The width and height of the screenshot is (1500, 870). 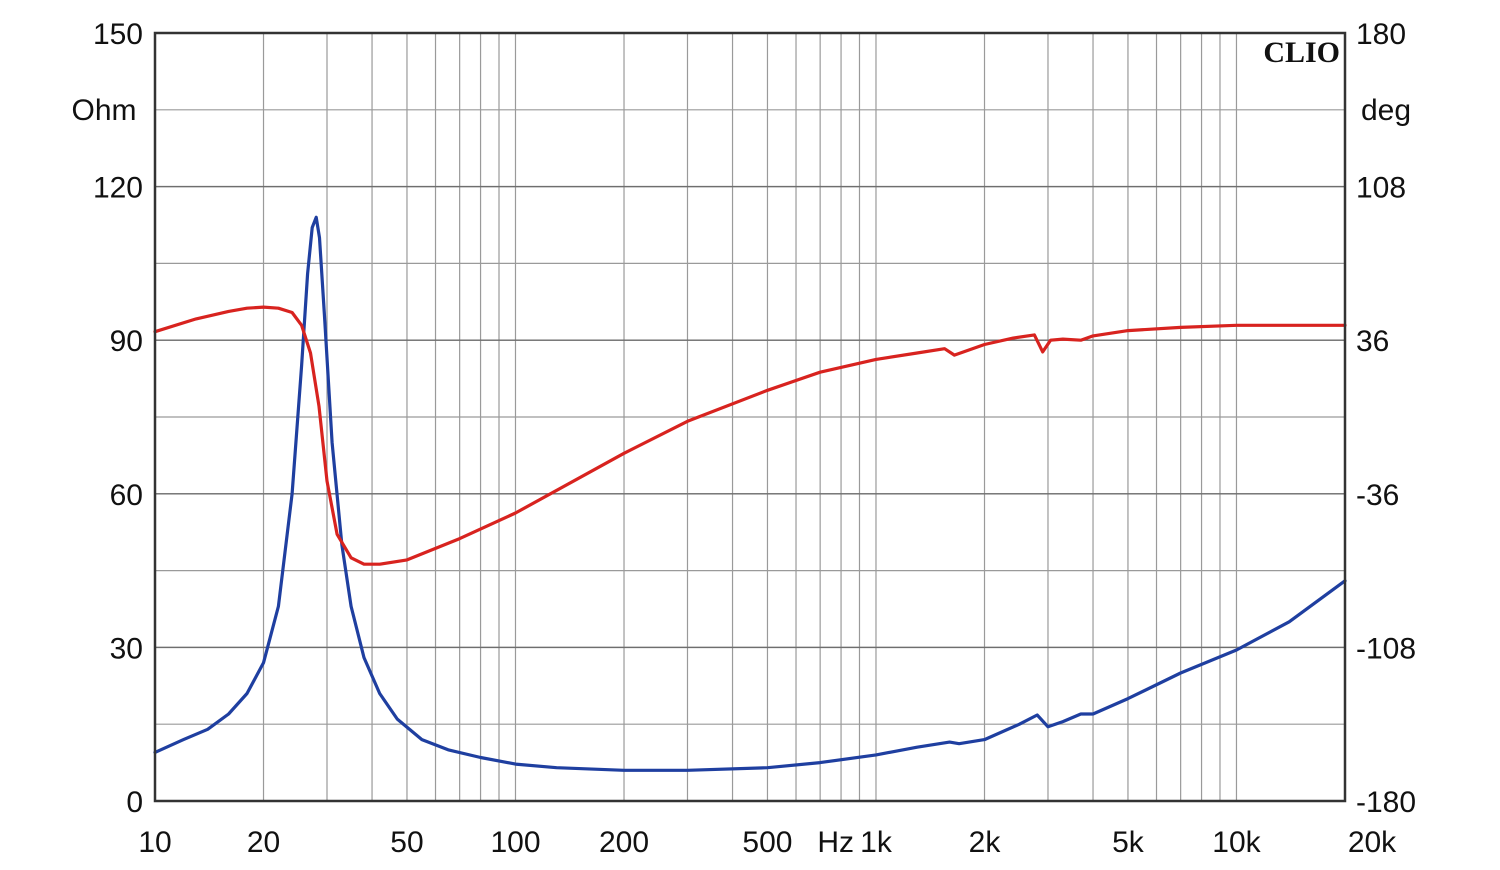 I want to click on left-axis-unit: Ohm, so click(x=103, y=110).